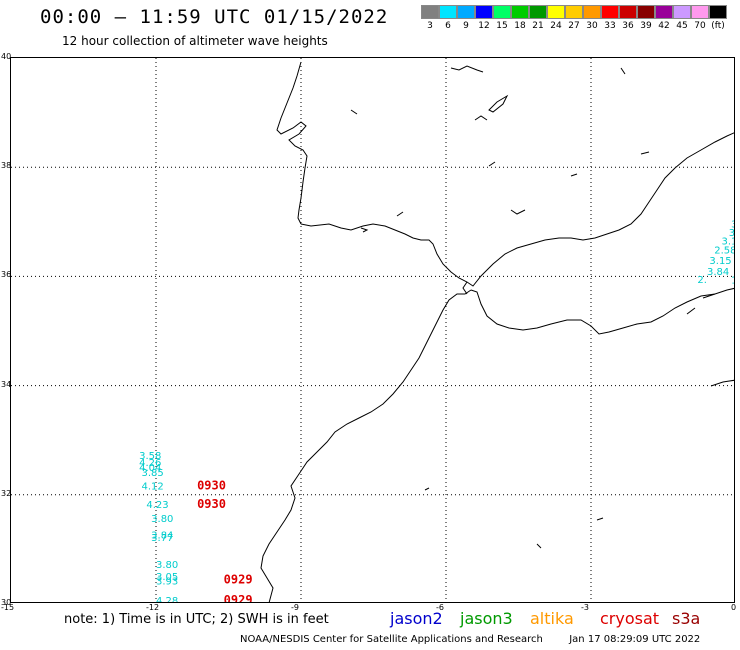 Image resolution: width=740 pixels, height=650 pixels. I want to click on swh-value: 3.85, so click(153, 473).